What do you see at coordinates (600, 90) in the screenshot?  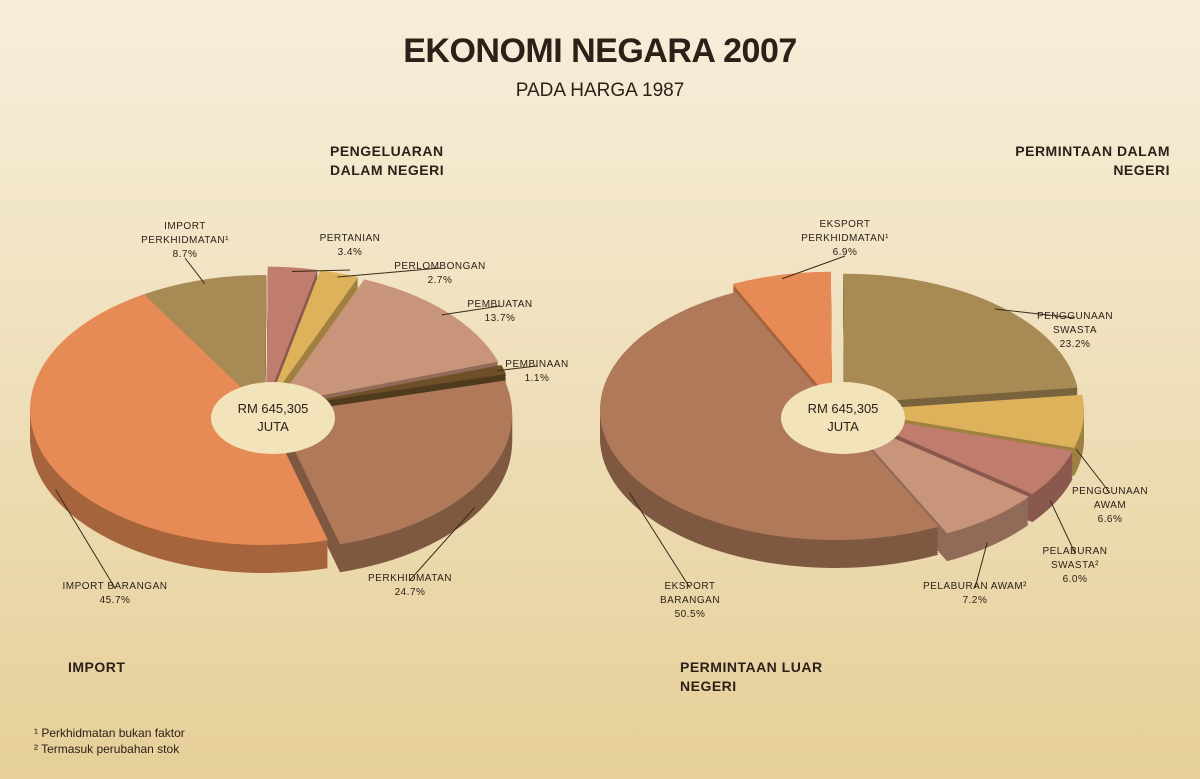 I see `subtitle: PADA HARGA 1987` at bounding box center [600, 90].